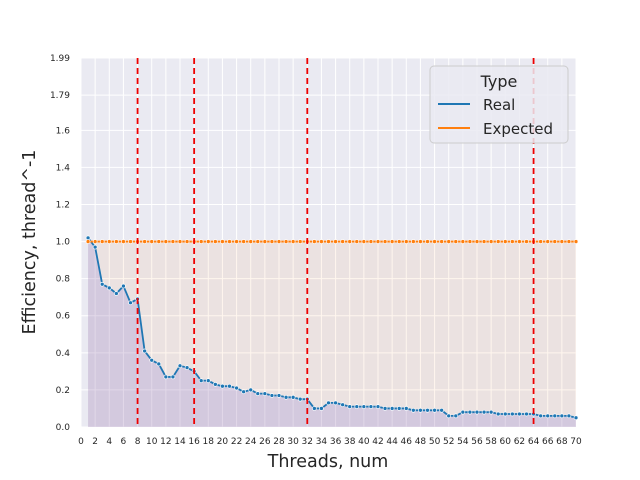 Image resolution: width=640 pixels, height=480 pixels. I want to click on legend-label-expected: Expected, so click(518, 129).